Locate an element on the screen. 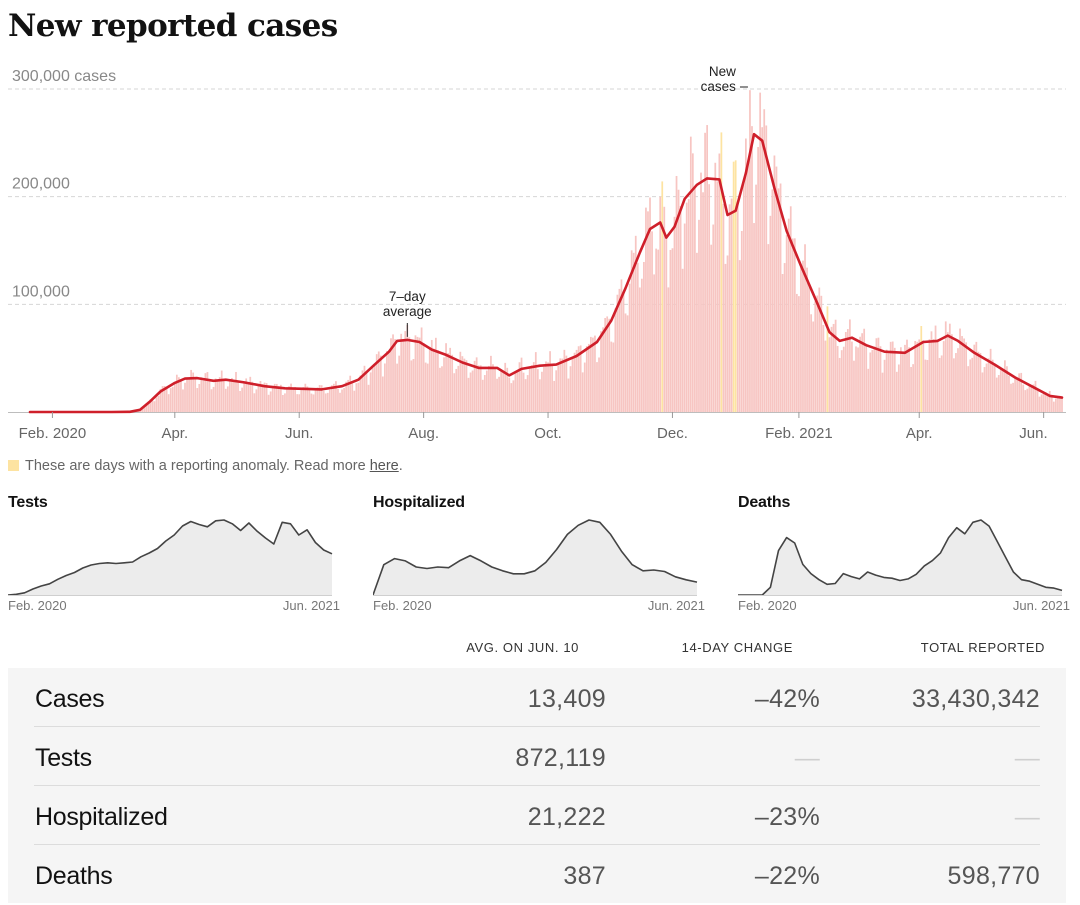 The image size is (1080, 905). x-tick-label: Jun. is located at coordinates (1033, 433).